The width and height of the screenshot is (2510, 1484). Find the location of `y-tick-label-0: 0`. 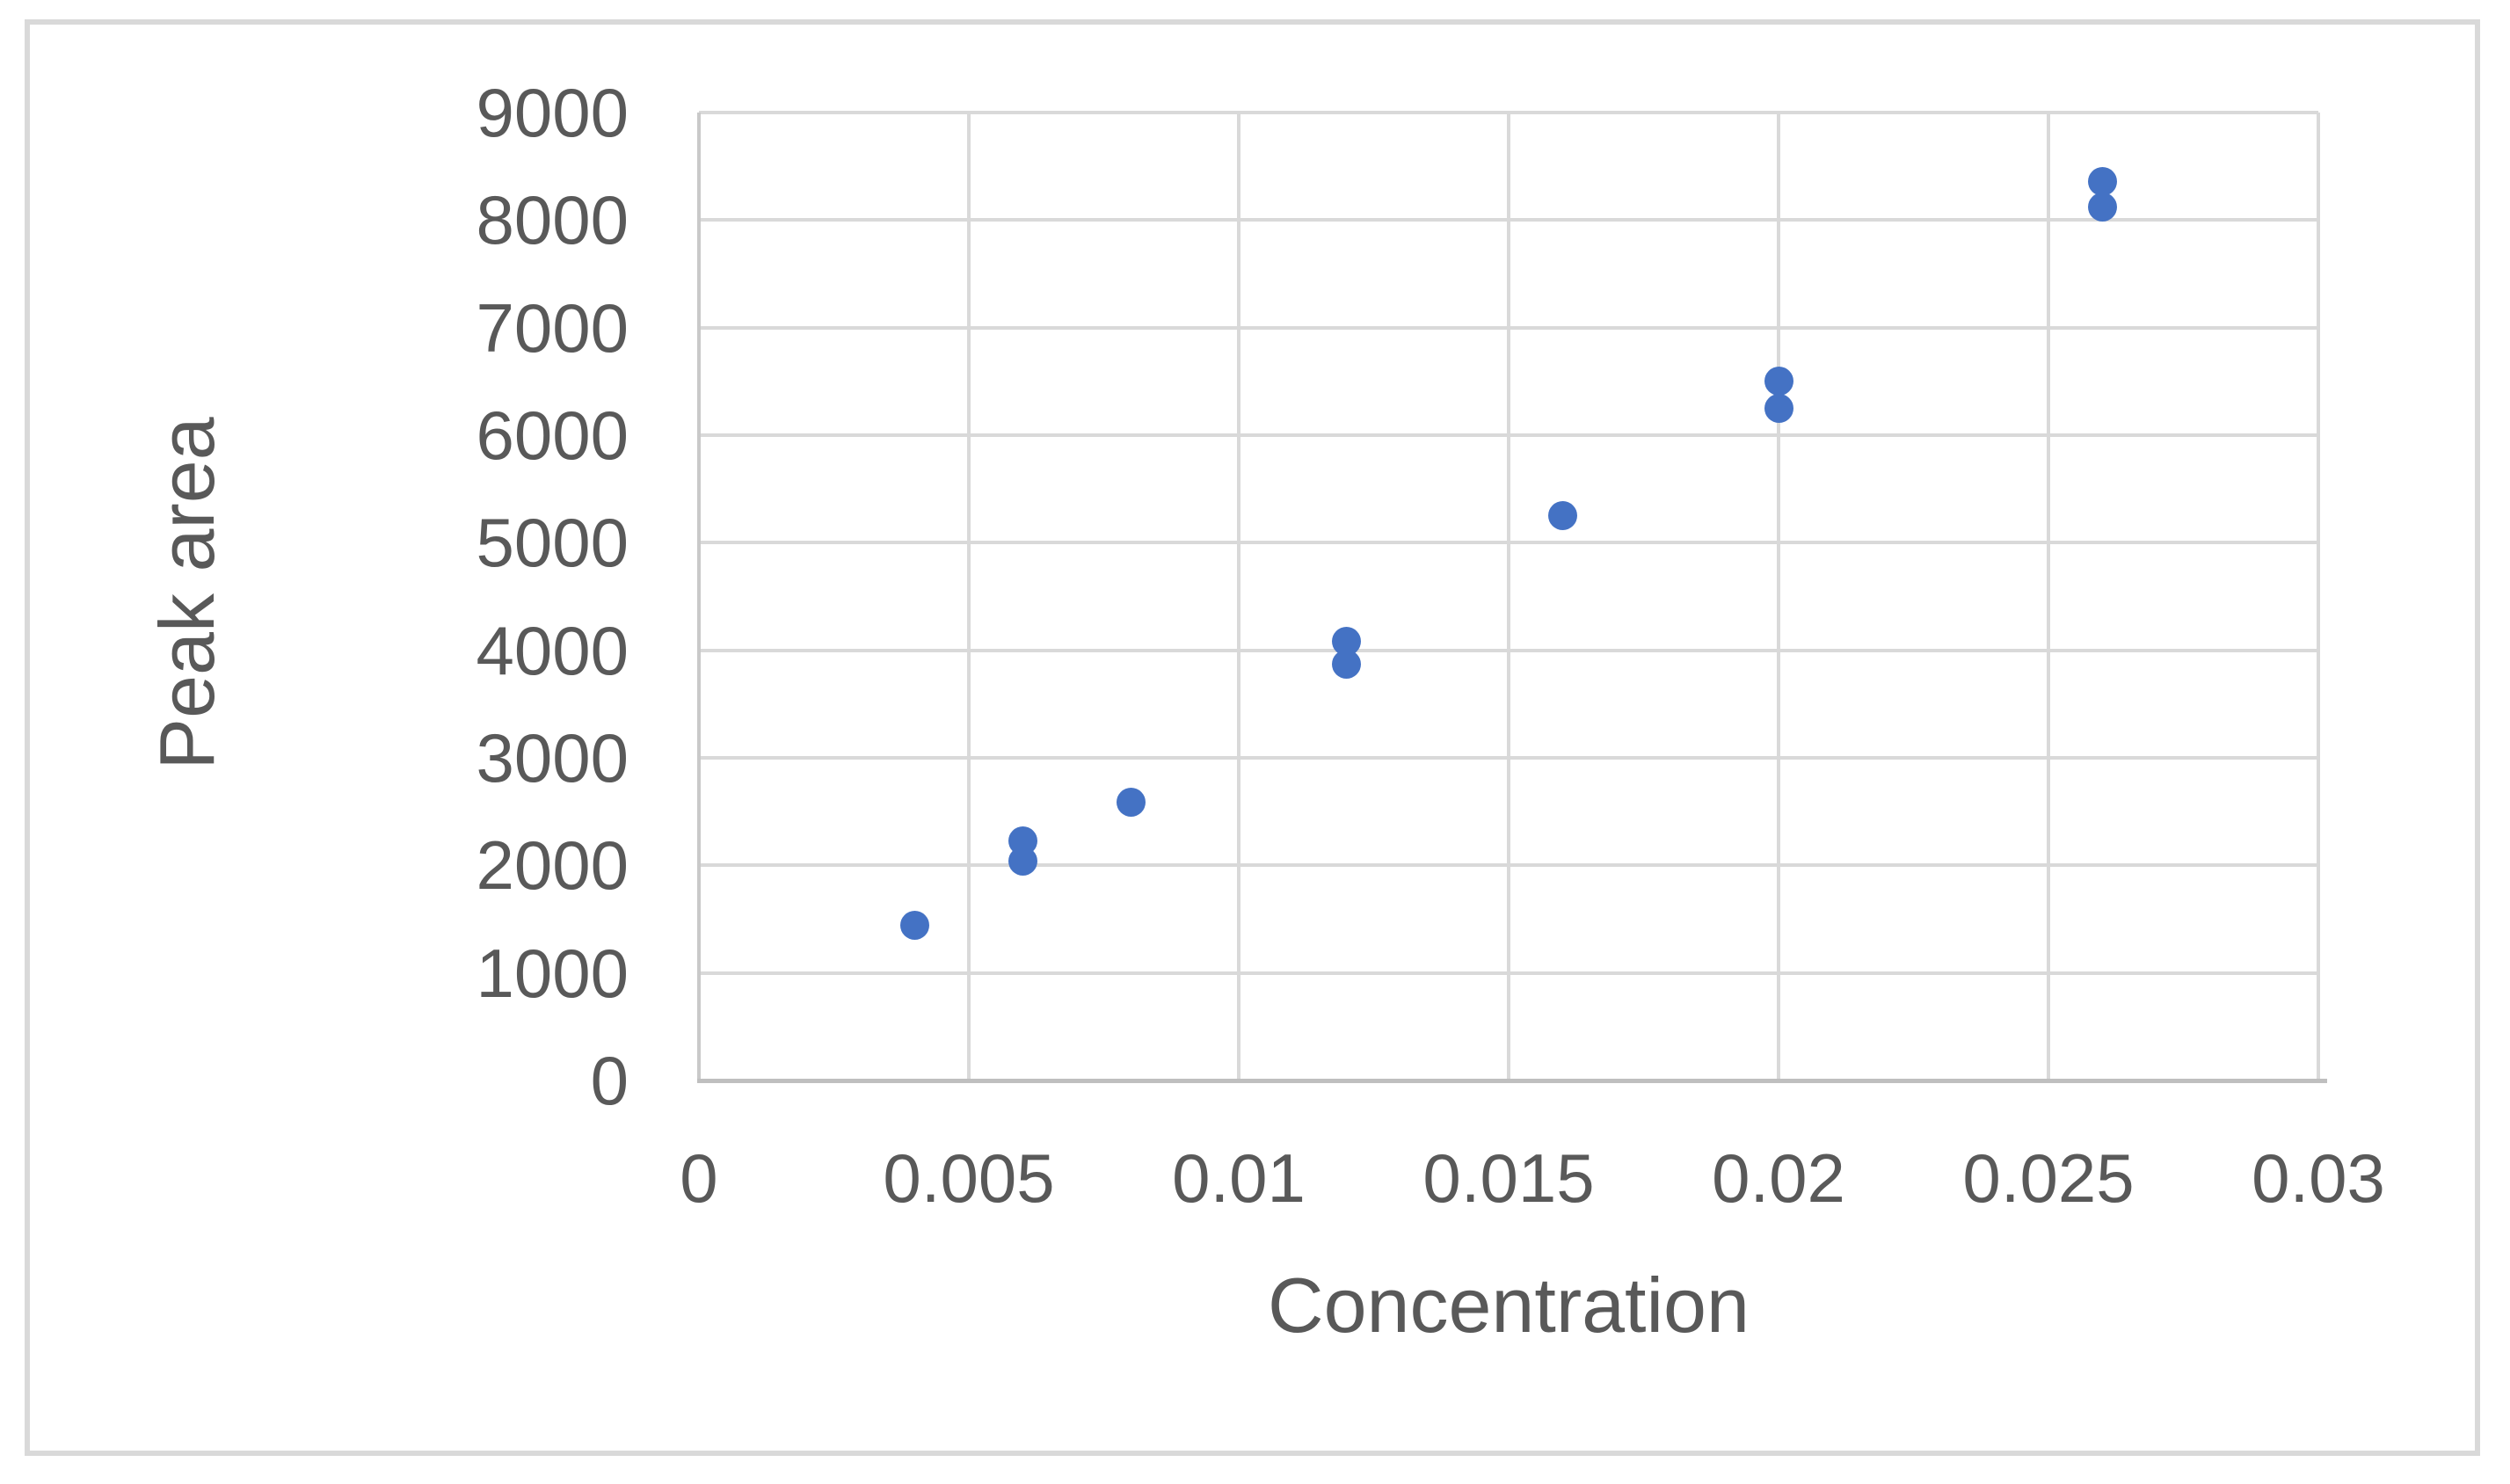

y-tick-label-0: 0 is located at coordinates (609, 1081).